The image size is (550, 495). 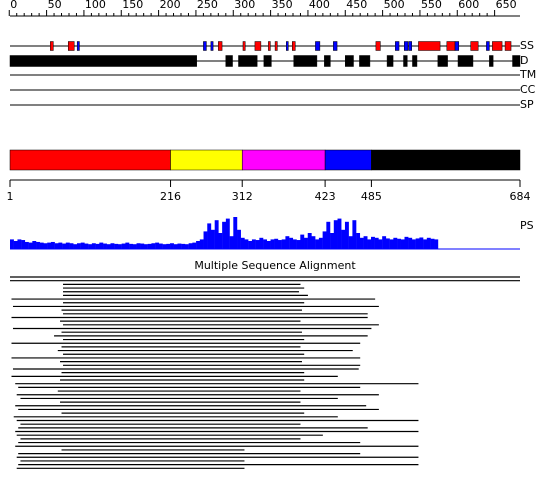 I want to click on ruler-label: 450, so click(x=356, y=5).